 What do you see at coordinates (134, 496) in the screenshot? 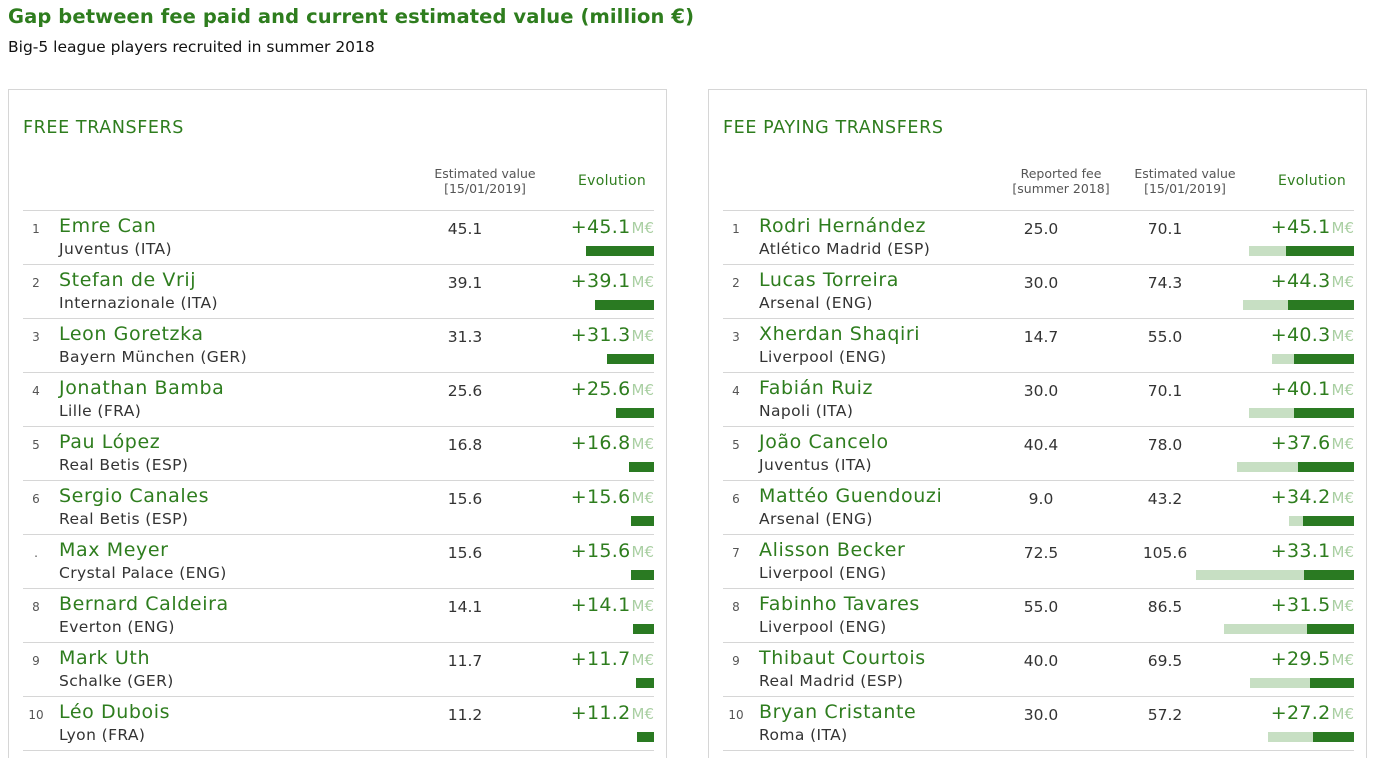
I see `player-name: Sergio Canales` at bounding box center [134, 496].